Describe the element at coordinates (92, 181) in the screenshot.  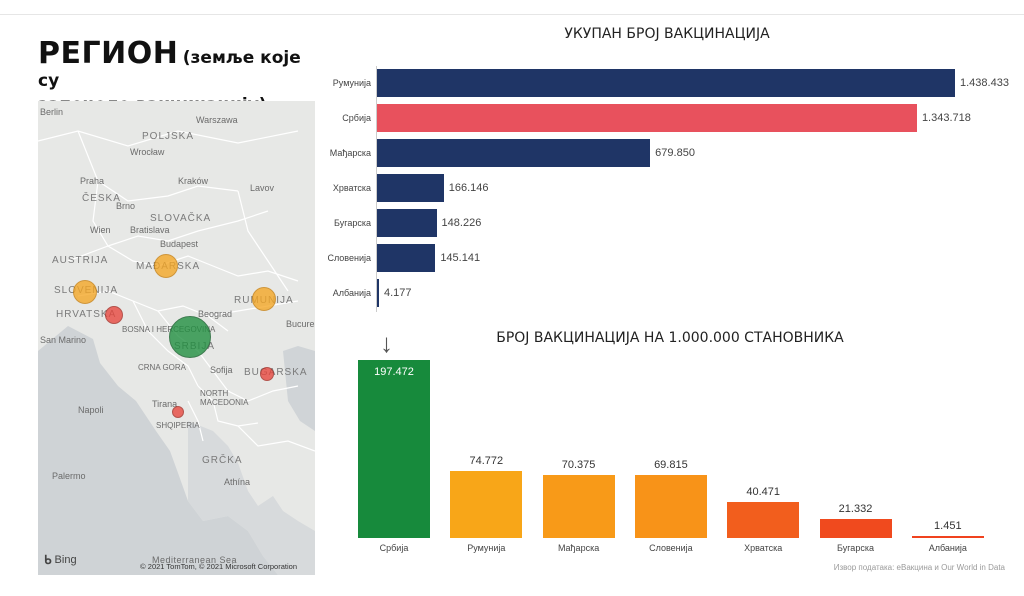
I see `map-city-praha: Praha` at that location.